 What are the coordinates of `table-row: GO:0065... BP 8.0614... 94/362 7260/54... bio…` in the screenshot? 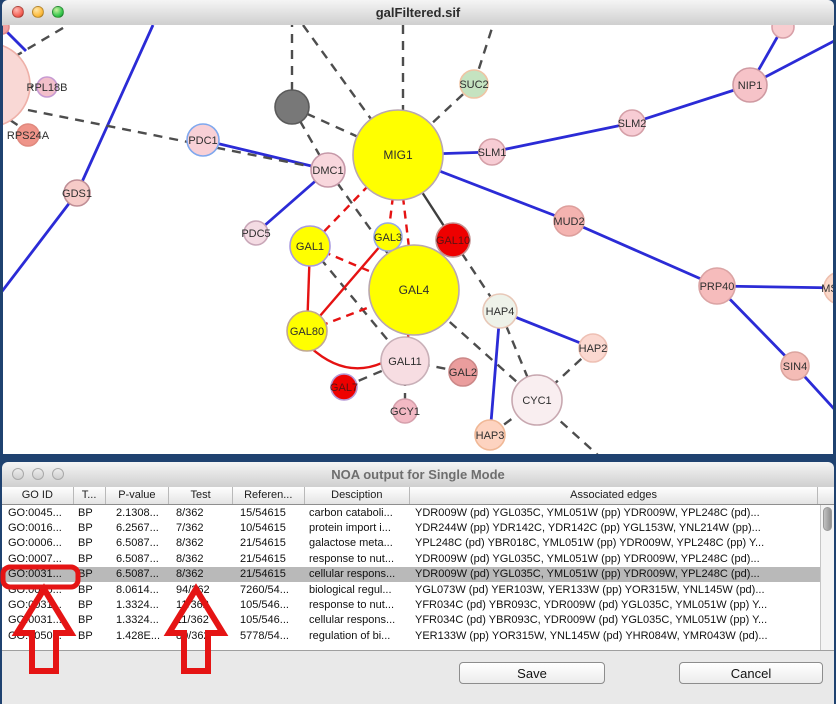 It's located at (411, 589).